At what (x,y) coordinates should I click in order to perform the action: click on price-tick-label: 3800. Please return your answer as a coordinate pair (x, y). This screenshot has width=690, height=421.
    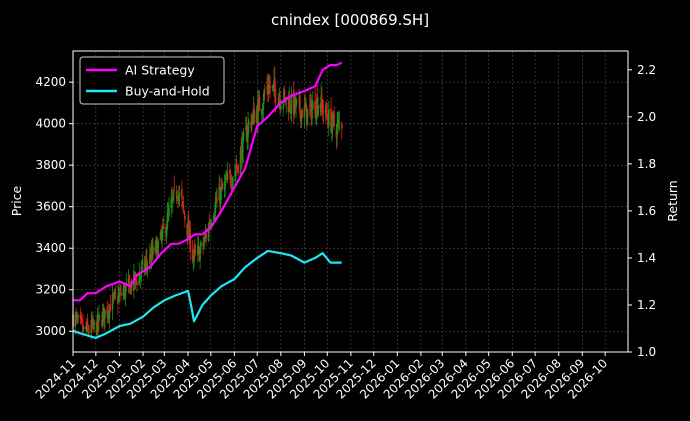
    Looking at the image, I should click on (50, 165).